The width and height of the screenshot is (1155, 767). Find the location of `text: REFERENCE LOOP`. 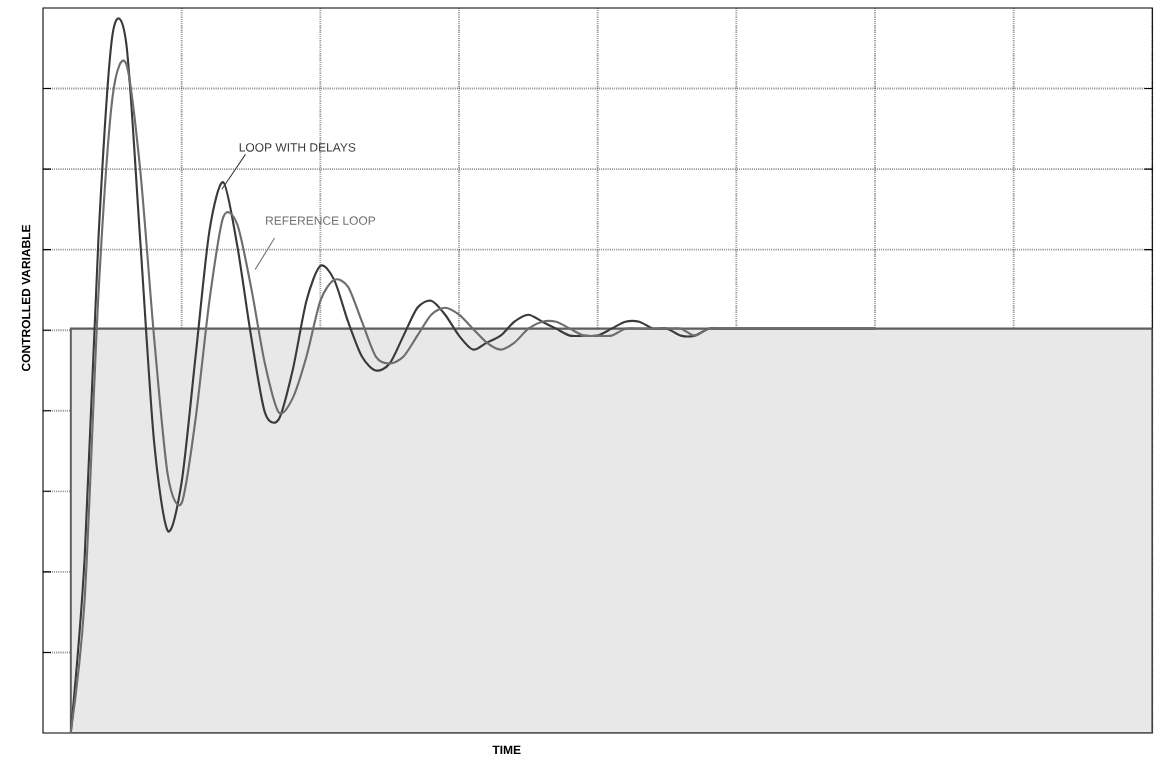

text: REFERENCE LOOP is located at coordinates (321, 220).